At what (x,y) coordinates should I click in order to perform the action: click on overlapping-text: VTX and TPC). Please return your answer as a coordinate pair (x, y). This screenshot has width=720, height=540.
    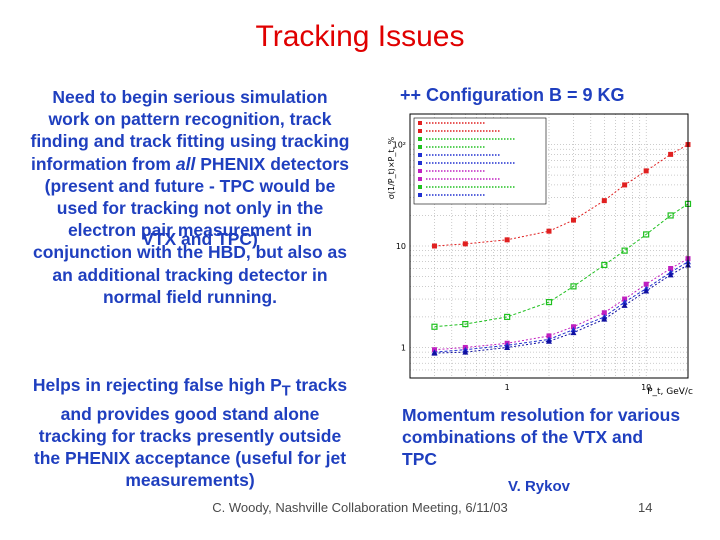
    Looking at the image, I should click on (200, 239).